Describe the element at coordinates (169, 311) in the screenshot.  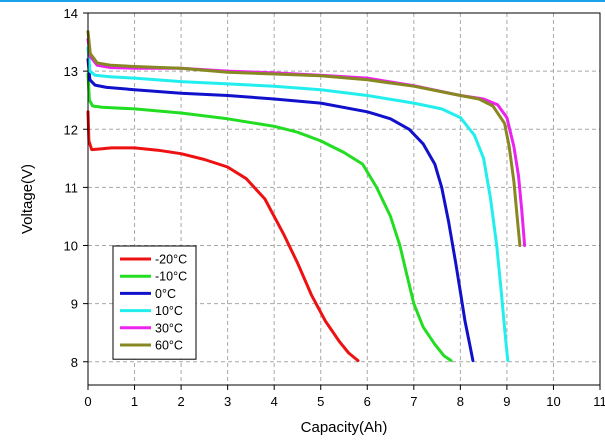
I see `legend-label-3: 10°C` at that location.